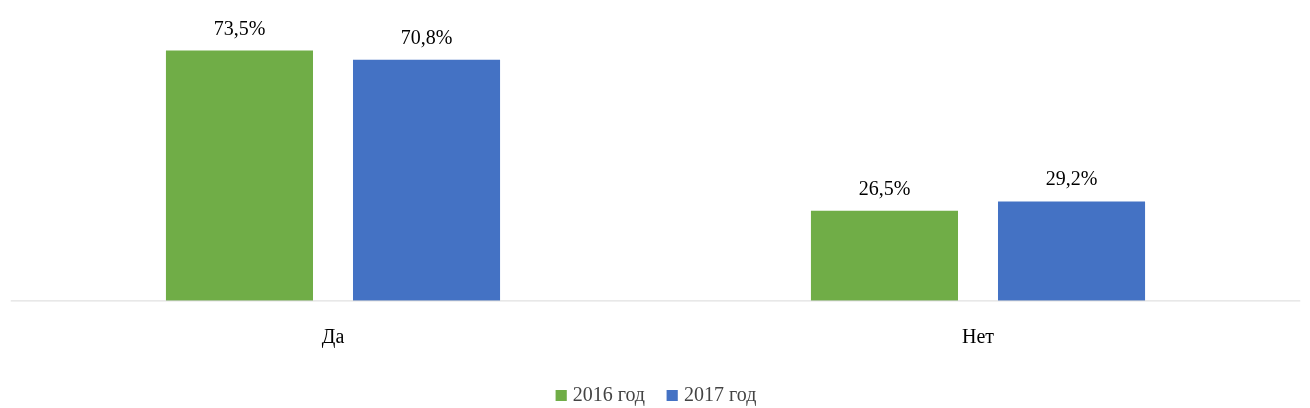 This screenshot has height=408, width=1310. What do you see at coordinates (426, 36) in the screenshot?
I see `data-label: 70,8%` at bounding box center [426, 36].